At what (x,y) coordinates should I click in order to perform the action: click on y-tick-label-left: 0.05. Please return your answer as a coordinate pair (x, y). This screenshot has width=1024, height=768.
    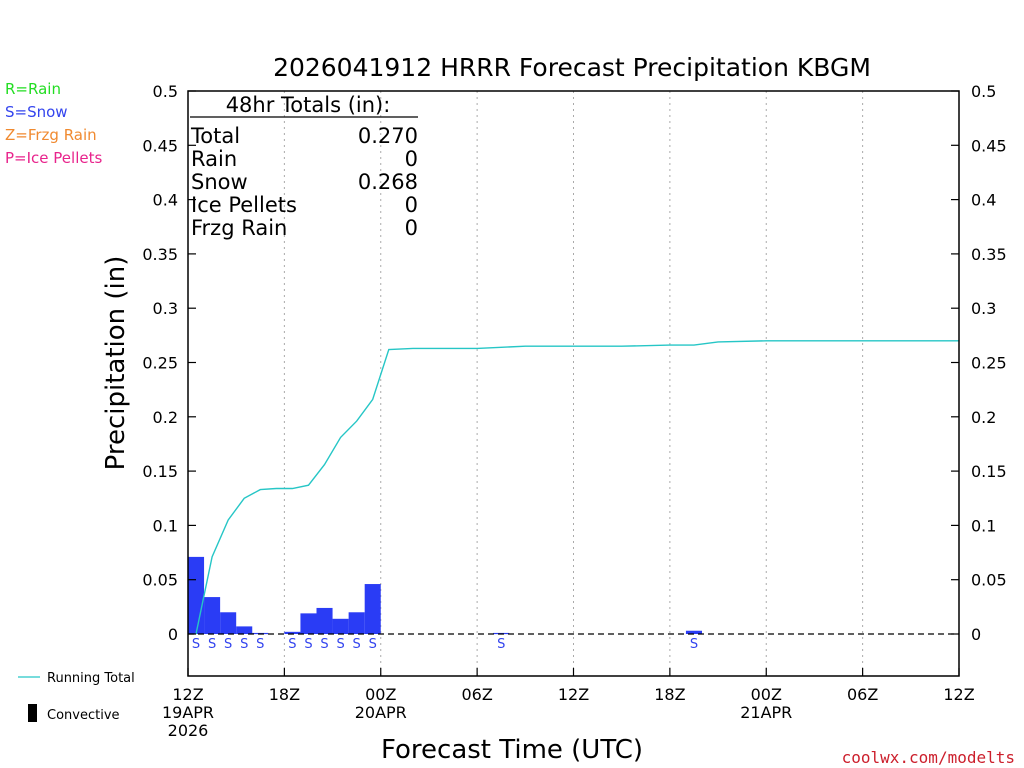
    Looking at the image, I should click on (160, 580).